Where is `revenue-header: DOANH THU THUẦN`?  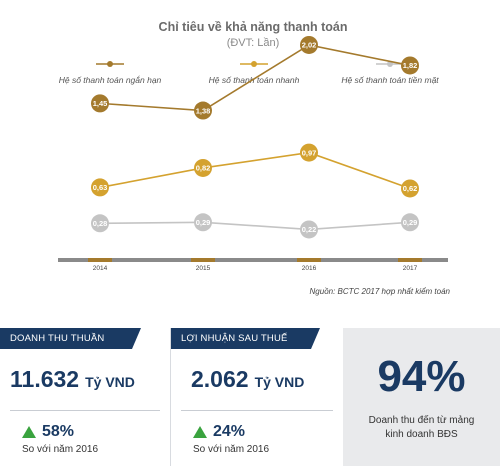
revenue-header: DOANH THU THUẦN is located at coordinates (70, 338).